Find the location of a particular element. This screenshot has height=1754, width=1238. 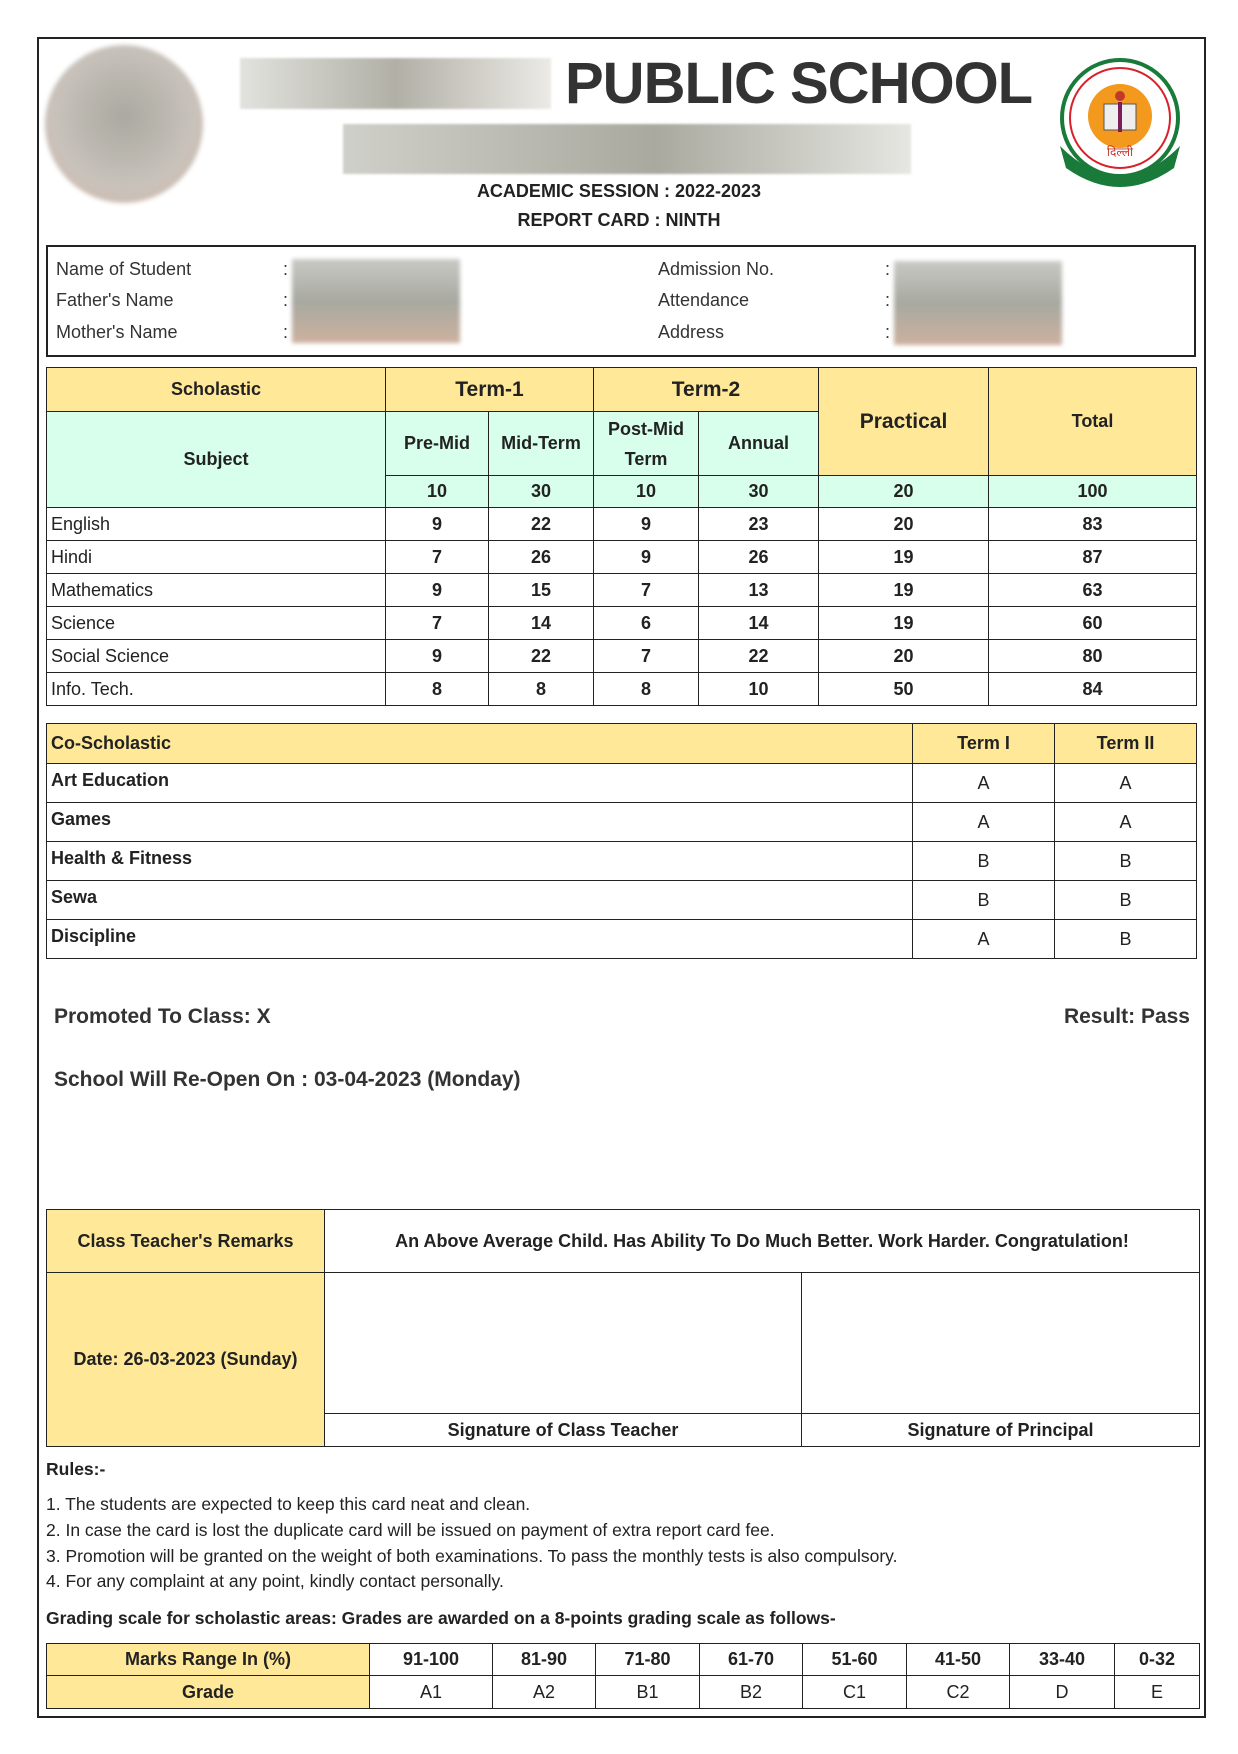

table-row: Hindi 7 26 9 26 19 87 is located at coordinates (621, 557).